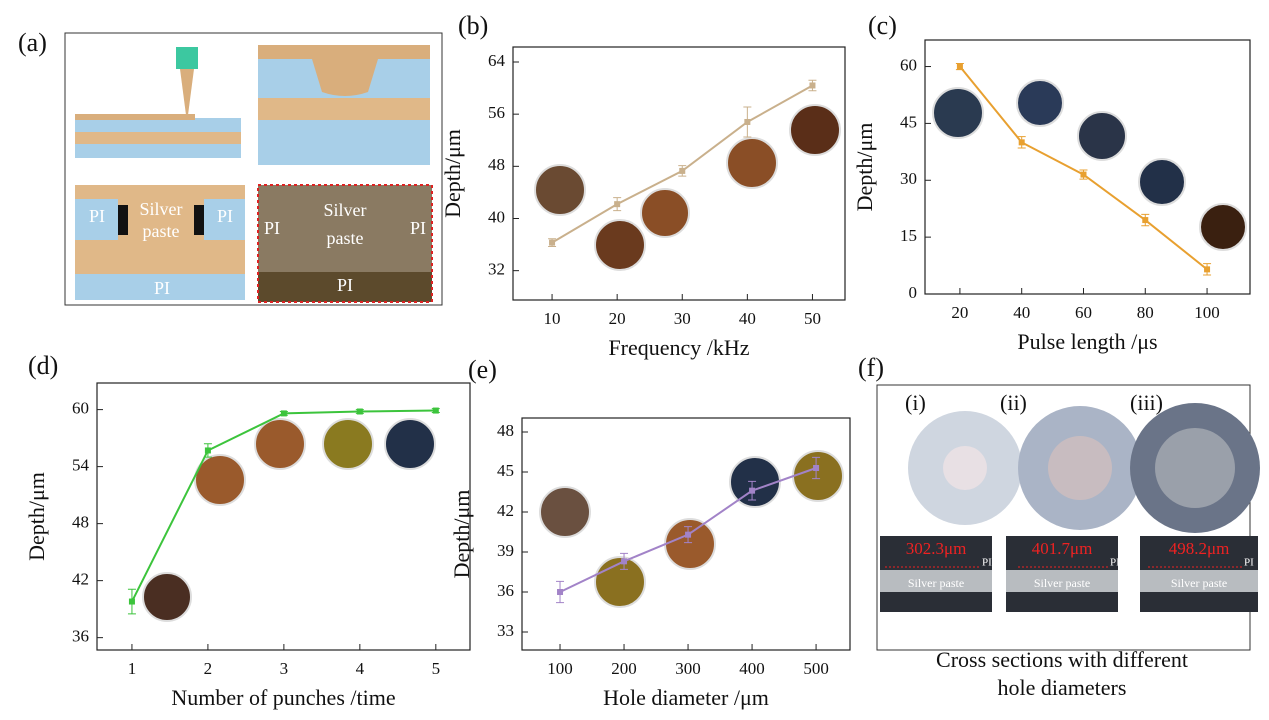  What do you see at coordinates (81, 465) in the screenshot?
I see `y-tick-label: 54` at bounding box center [81, 465].